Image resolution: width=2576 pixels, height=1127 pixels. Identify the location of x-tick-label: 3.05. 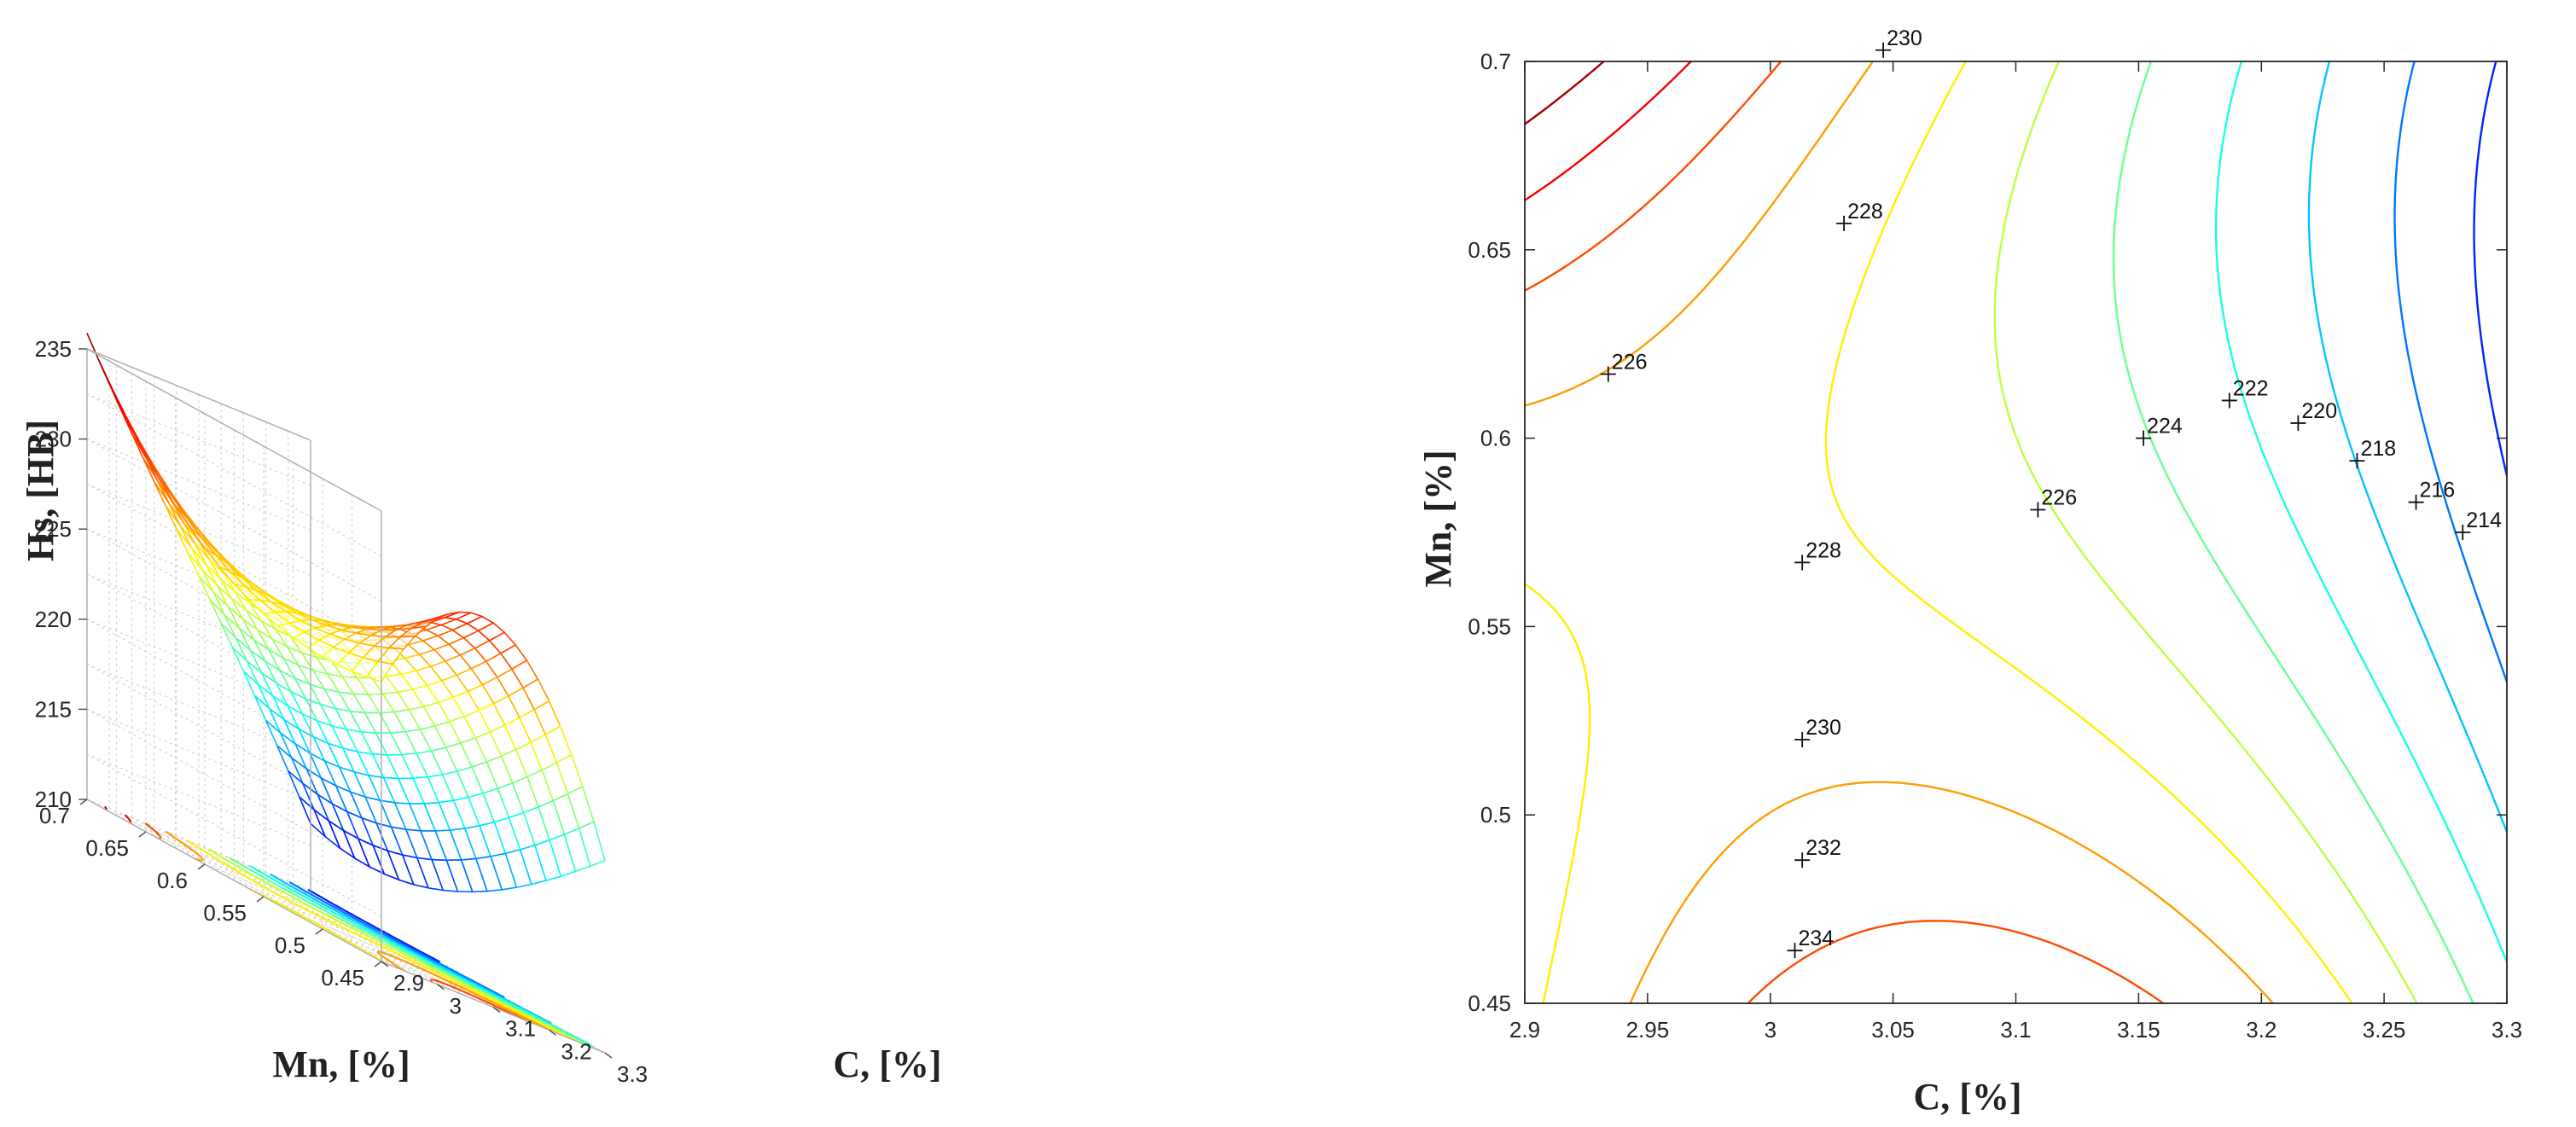
(1893, 1030).